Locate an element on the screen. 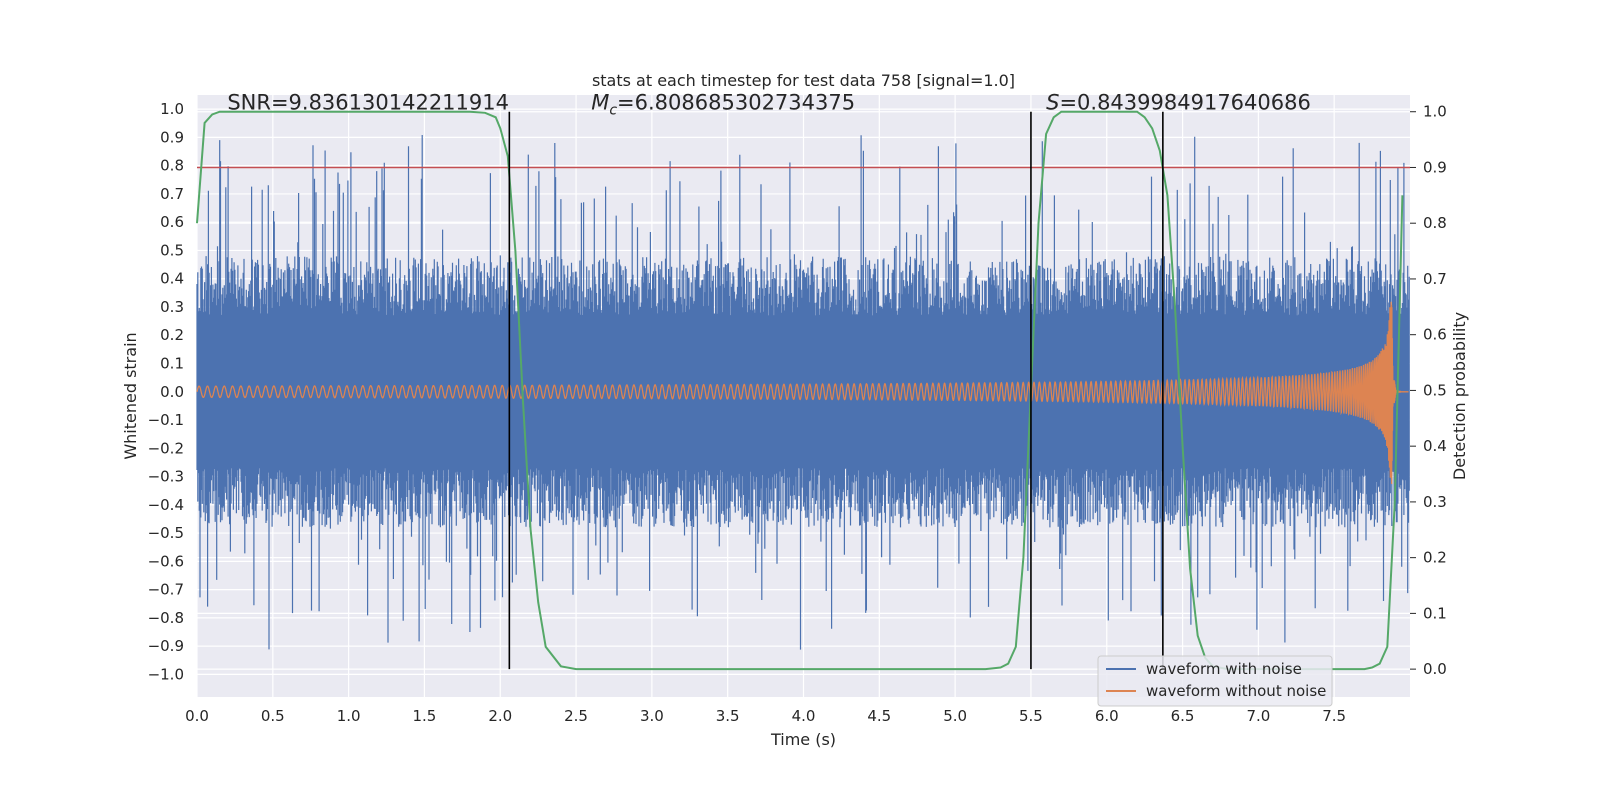 The width and height of the screenshot is (1600, 800). s-value: =0.8439984917640686 is located at coordinates (1184, 103).